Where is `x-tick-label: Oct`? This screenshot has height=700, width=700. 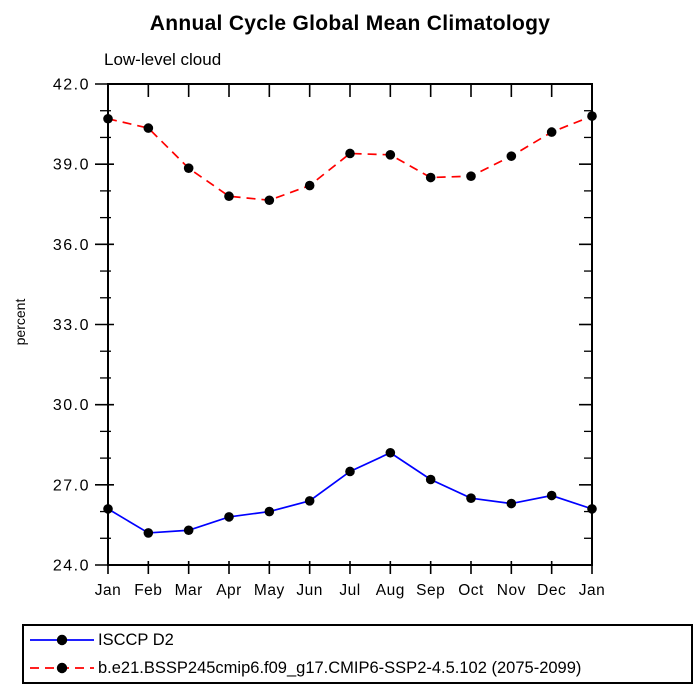
x-tick-label: Oct is located at coordinates (471, 590).